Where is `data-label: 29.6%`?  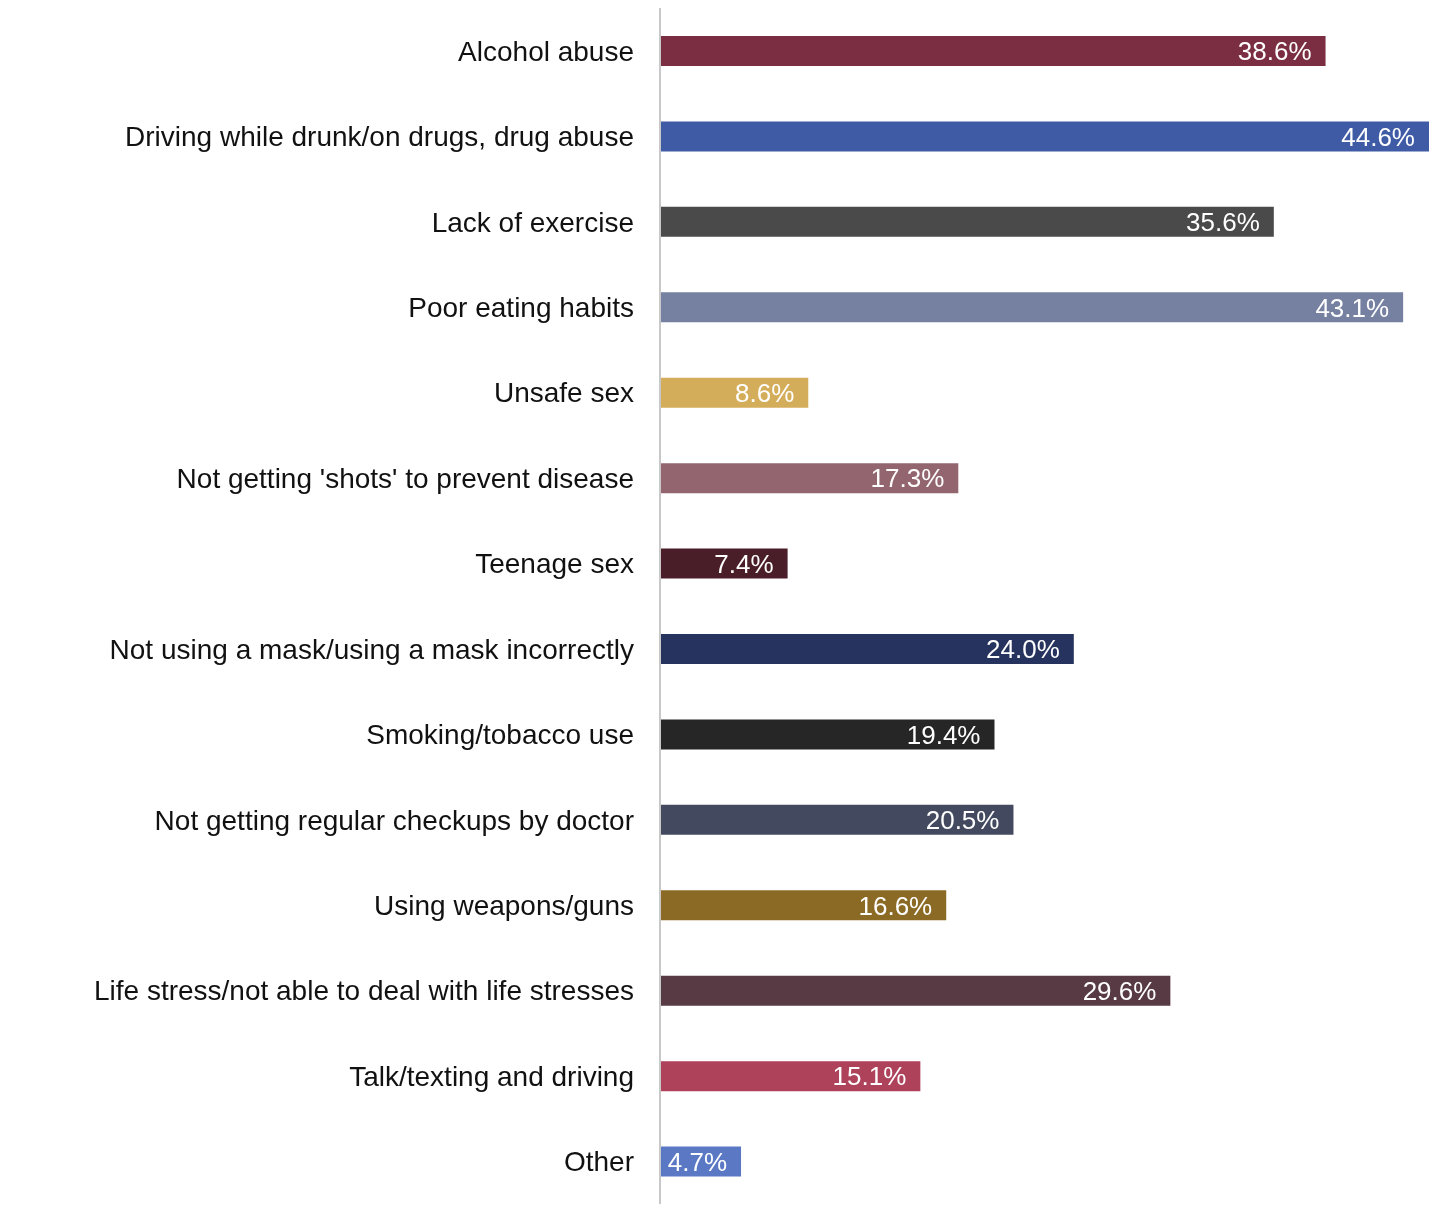 data-label: 29.6% is located at coordinates (1119, 990).